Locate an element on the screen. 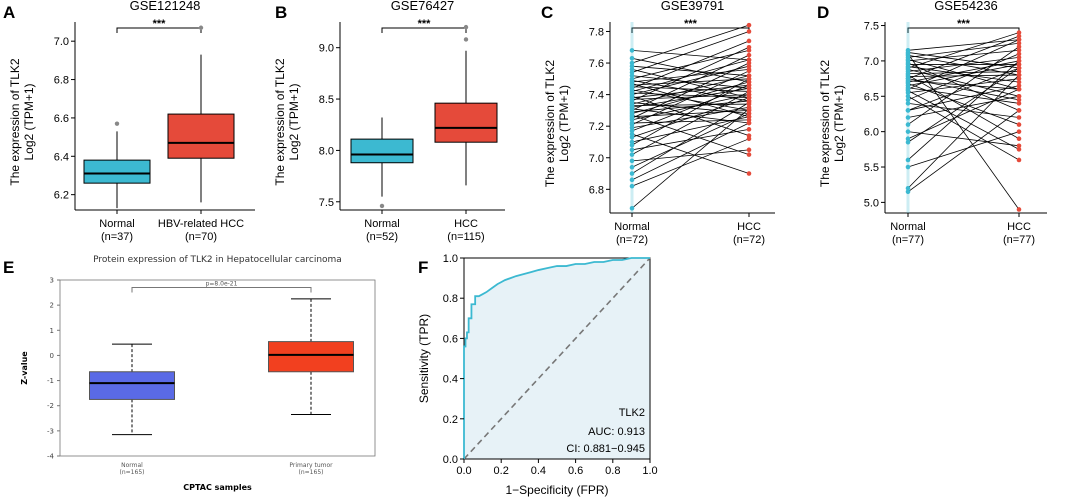  x-group-label-B: HCC is located at coordinates (466, 224).